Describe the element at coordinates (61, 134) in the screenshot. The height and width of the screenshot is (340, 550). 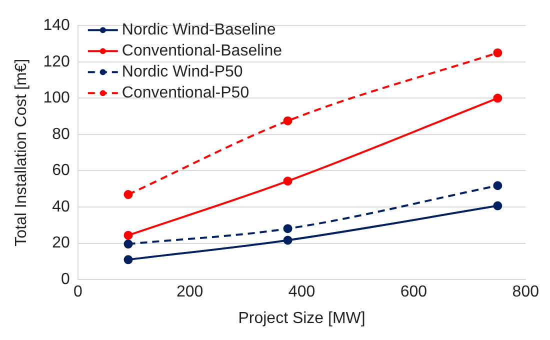
I see `y-tick-label: 80` at that location.